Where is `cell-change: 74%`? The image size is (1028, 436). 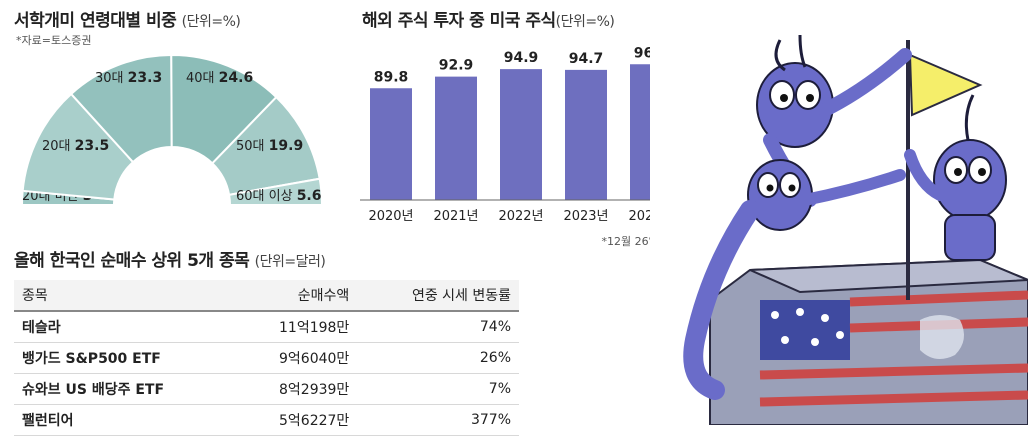 cell-change: 74% is located at coordinates (438, 327).